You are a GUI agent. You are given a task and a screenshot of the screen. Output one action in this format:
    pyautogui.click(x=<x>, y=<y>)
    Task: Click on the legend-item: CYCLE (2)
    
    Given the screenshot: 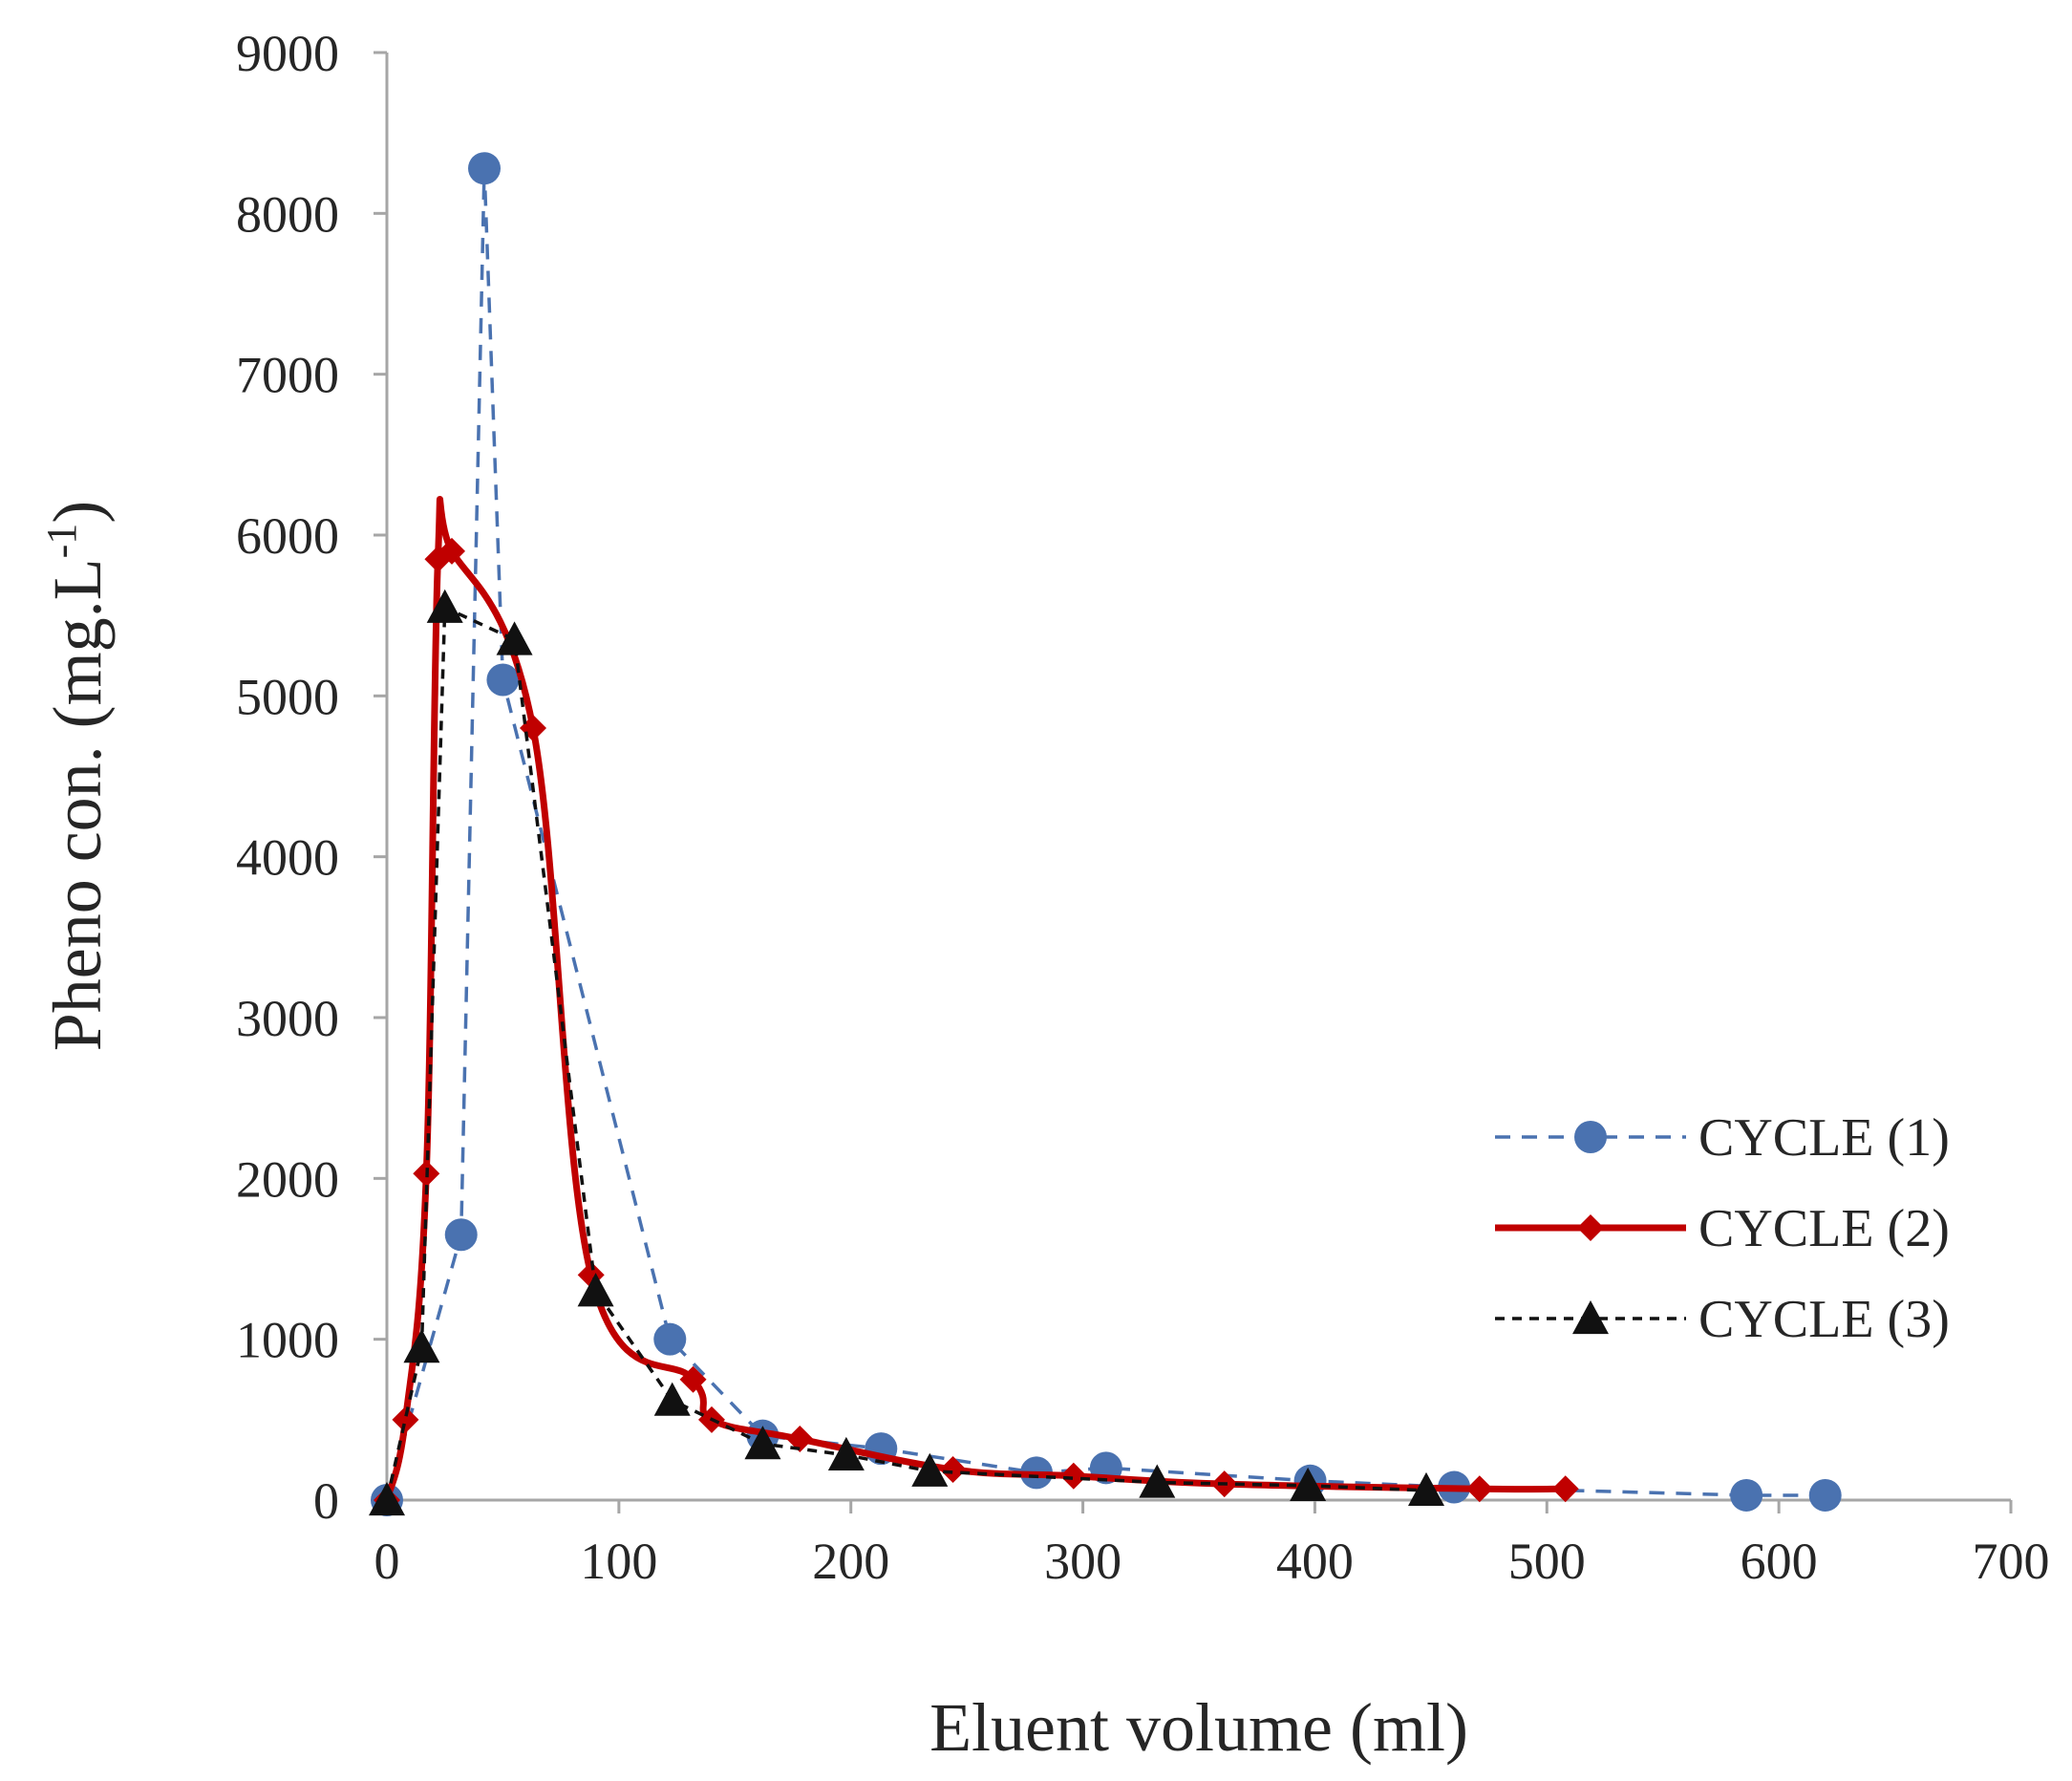 What is the action you would take?
    pyautogui.click(x=1723, y=1229)
    